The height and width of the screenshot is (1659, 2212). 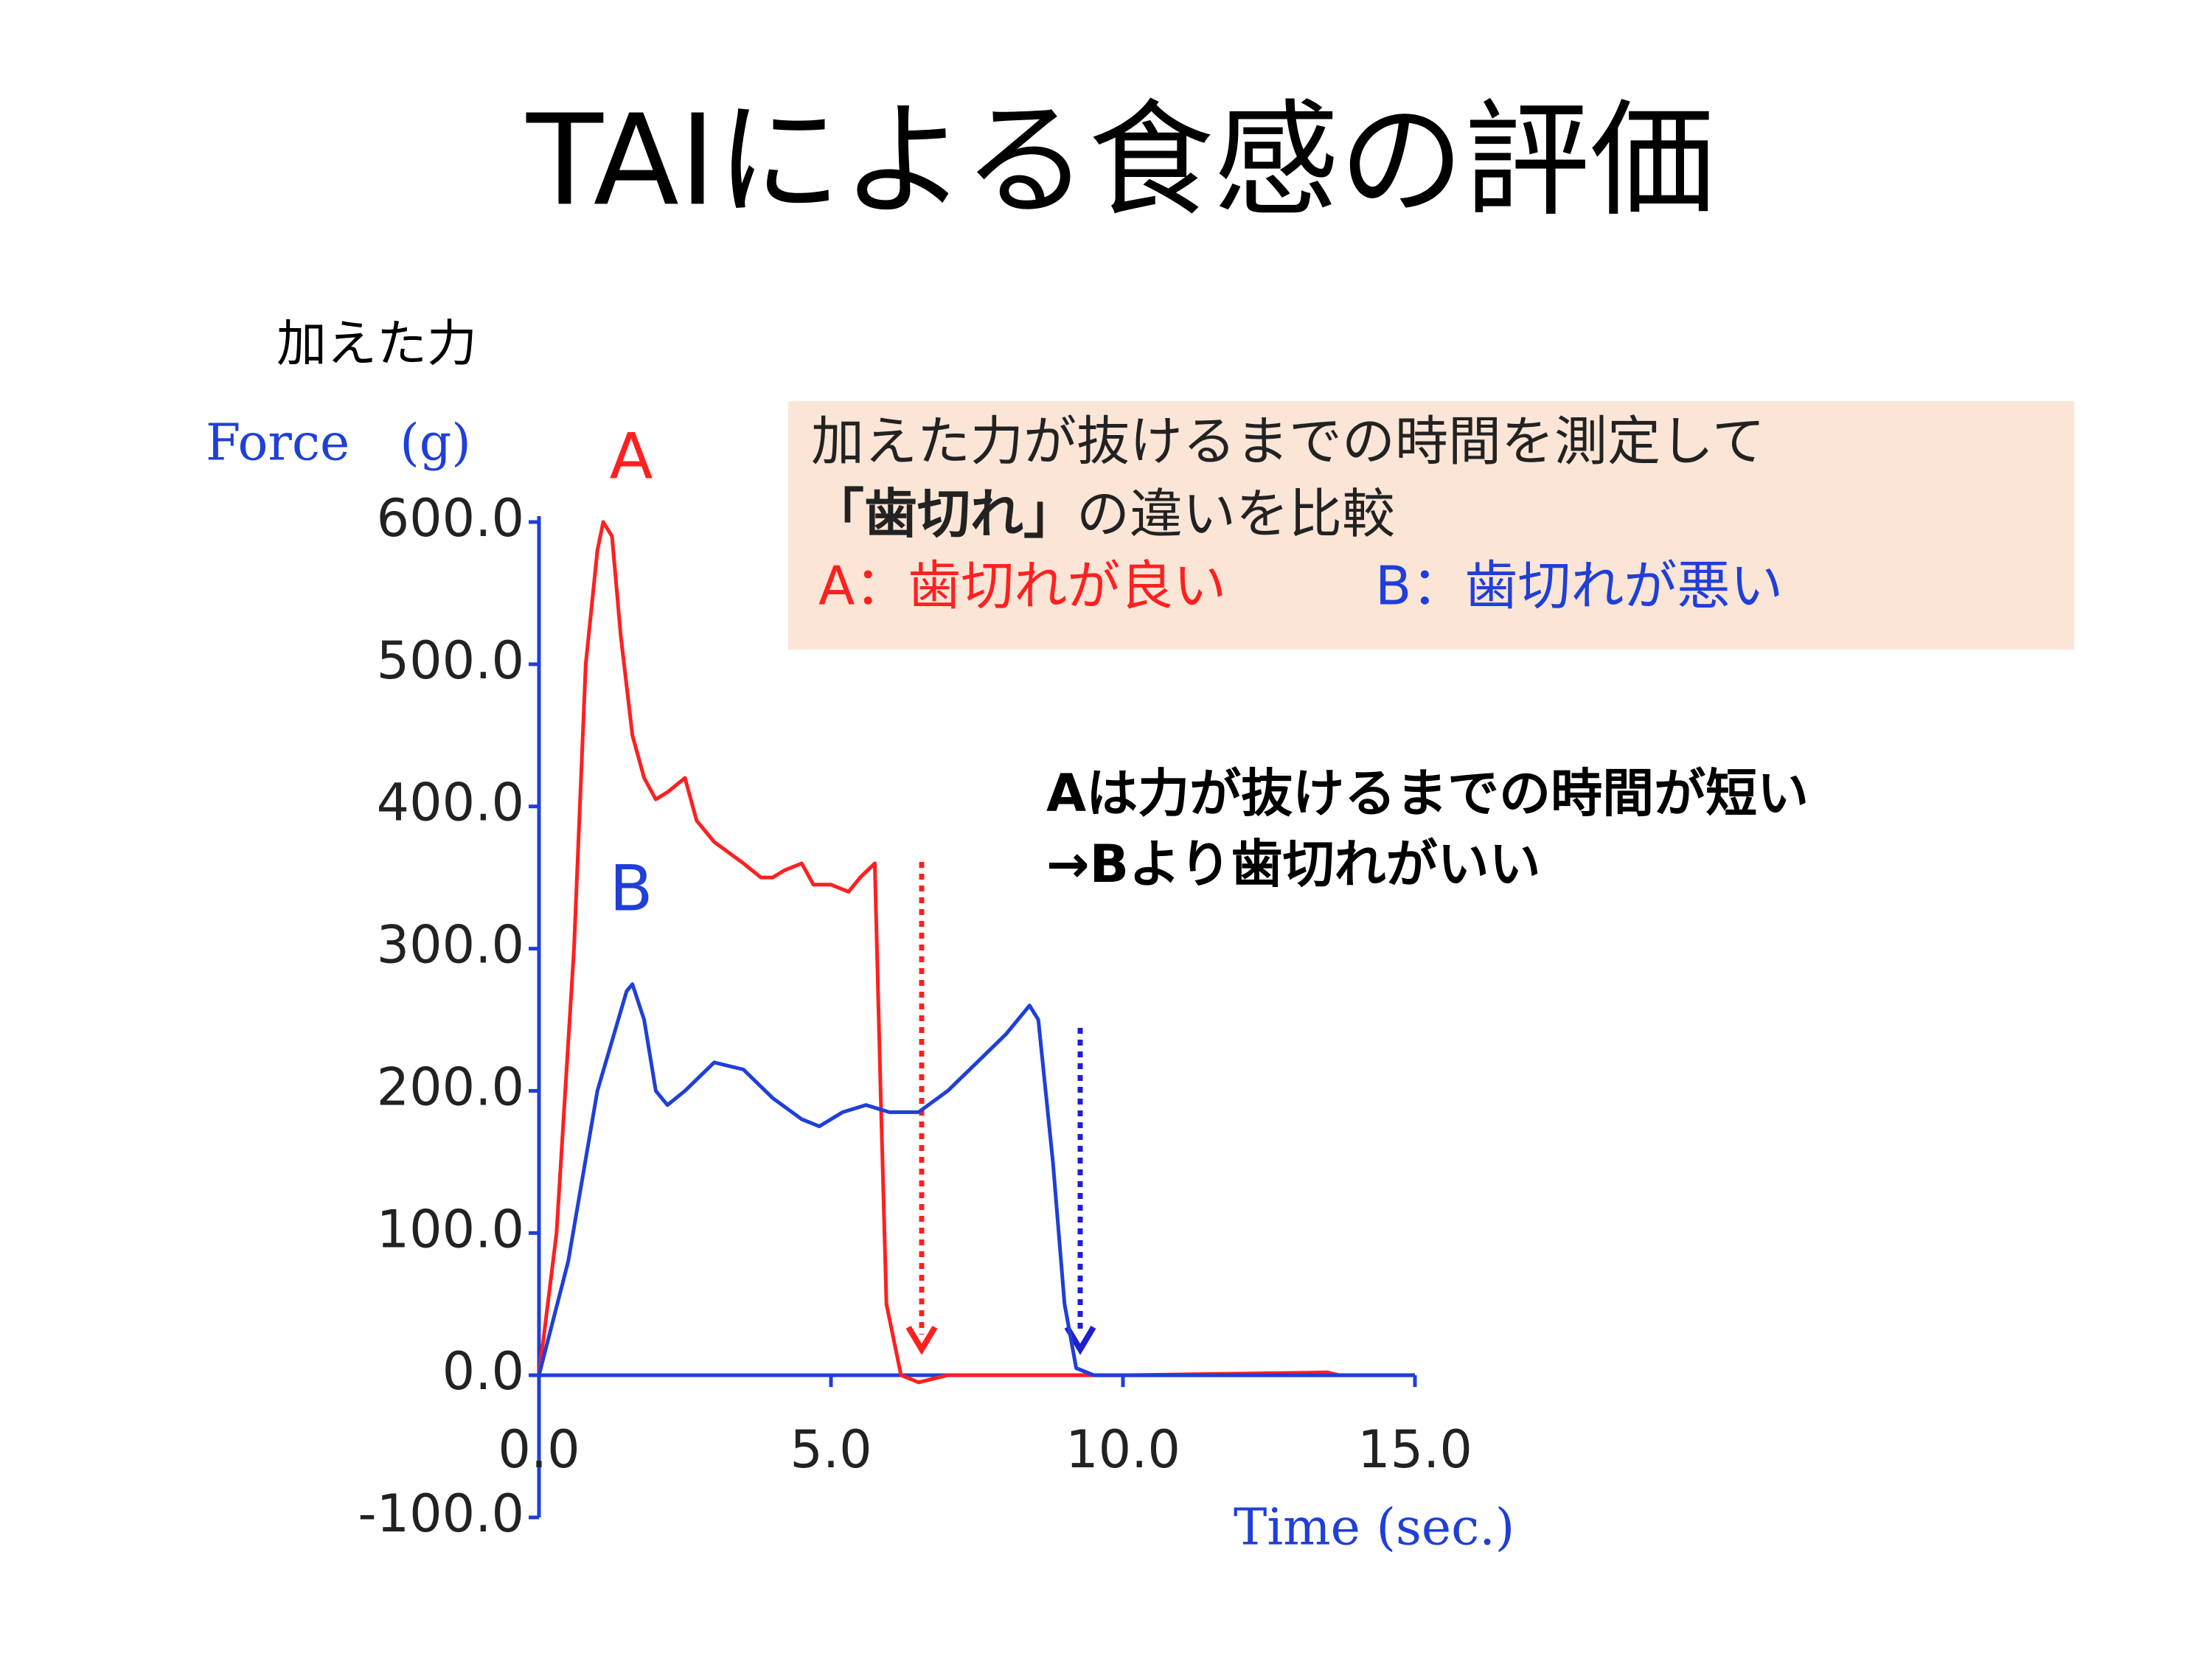 What do you see at coordinates (450, 1087) in the screenshot?
I see `y-tick-label: 200.0` at bounding box center [450, 1087].